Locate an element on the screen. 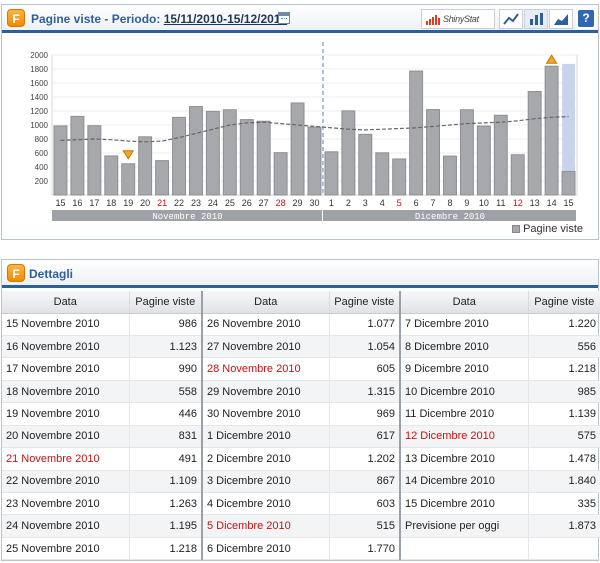 This screenshot has height=563, width=600. x-tick-label: 26 is located at coordinates (247, 203).